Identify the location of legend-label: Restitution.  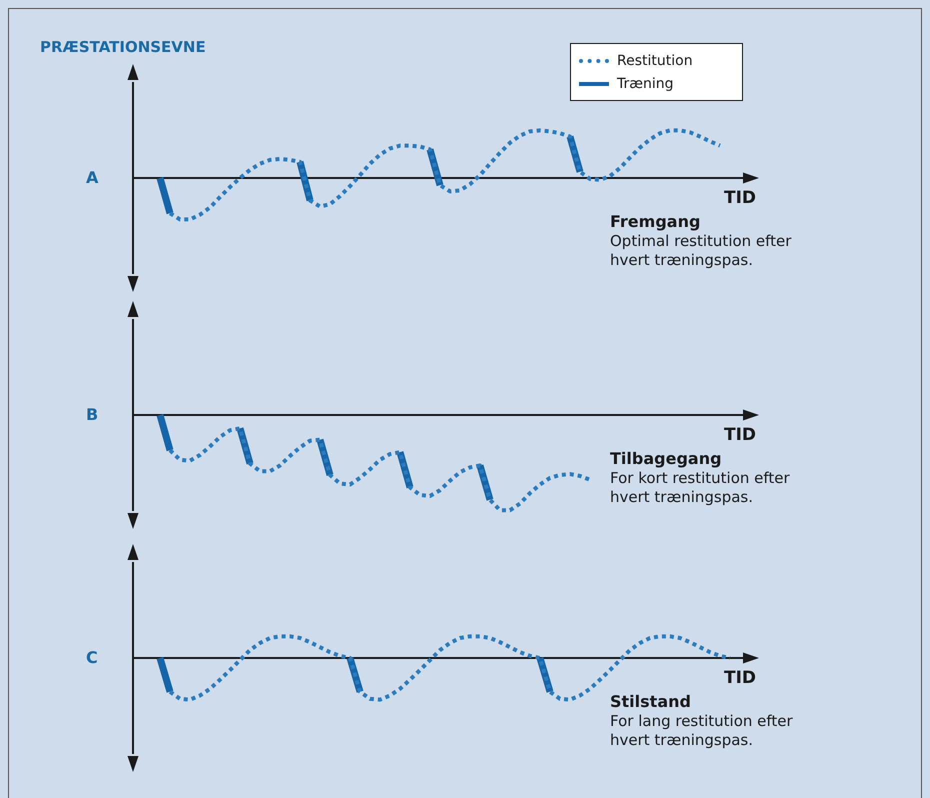
(655, 60).